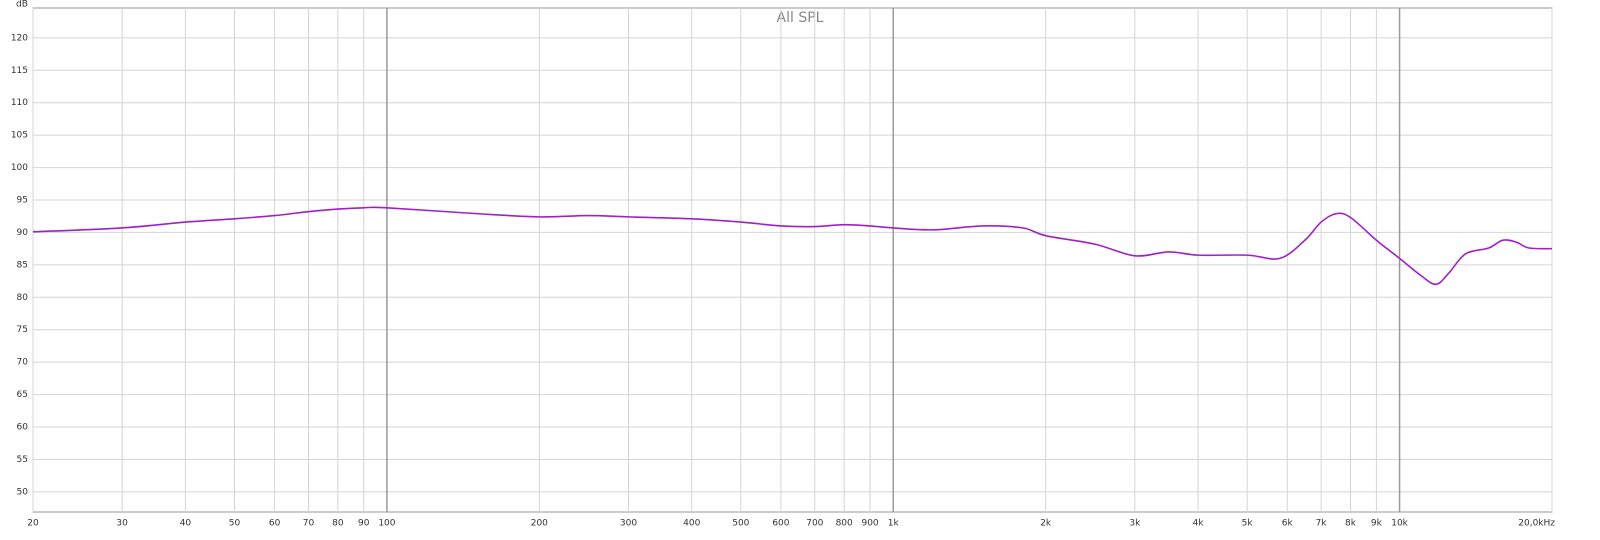  What do you see at coordinates (894, 524) in the screenshot?
I see `x-tick-label: 1k` at bounding box center [894, 524].